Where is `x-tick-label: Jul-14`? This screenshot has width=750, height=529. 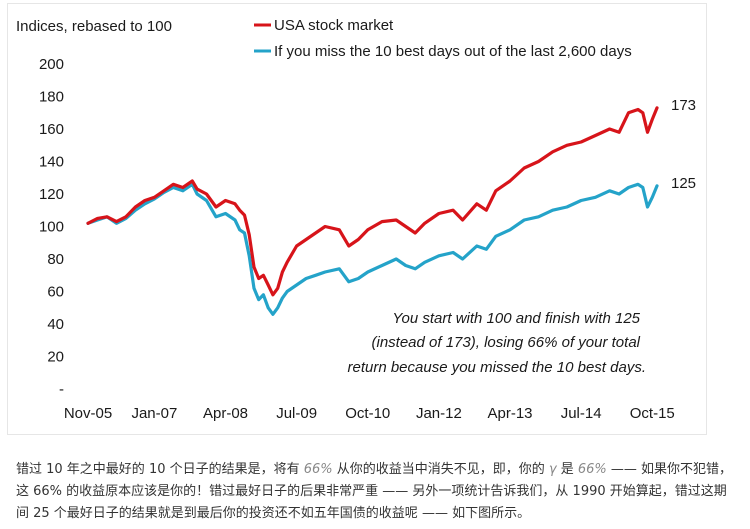
x-tick-label: Jul-14 is located at coordinates (581, 413).